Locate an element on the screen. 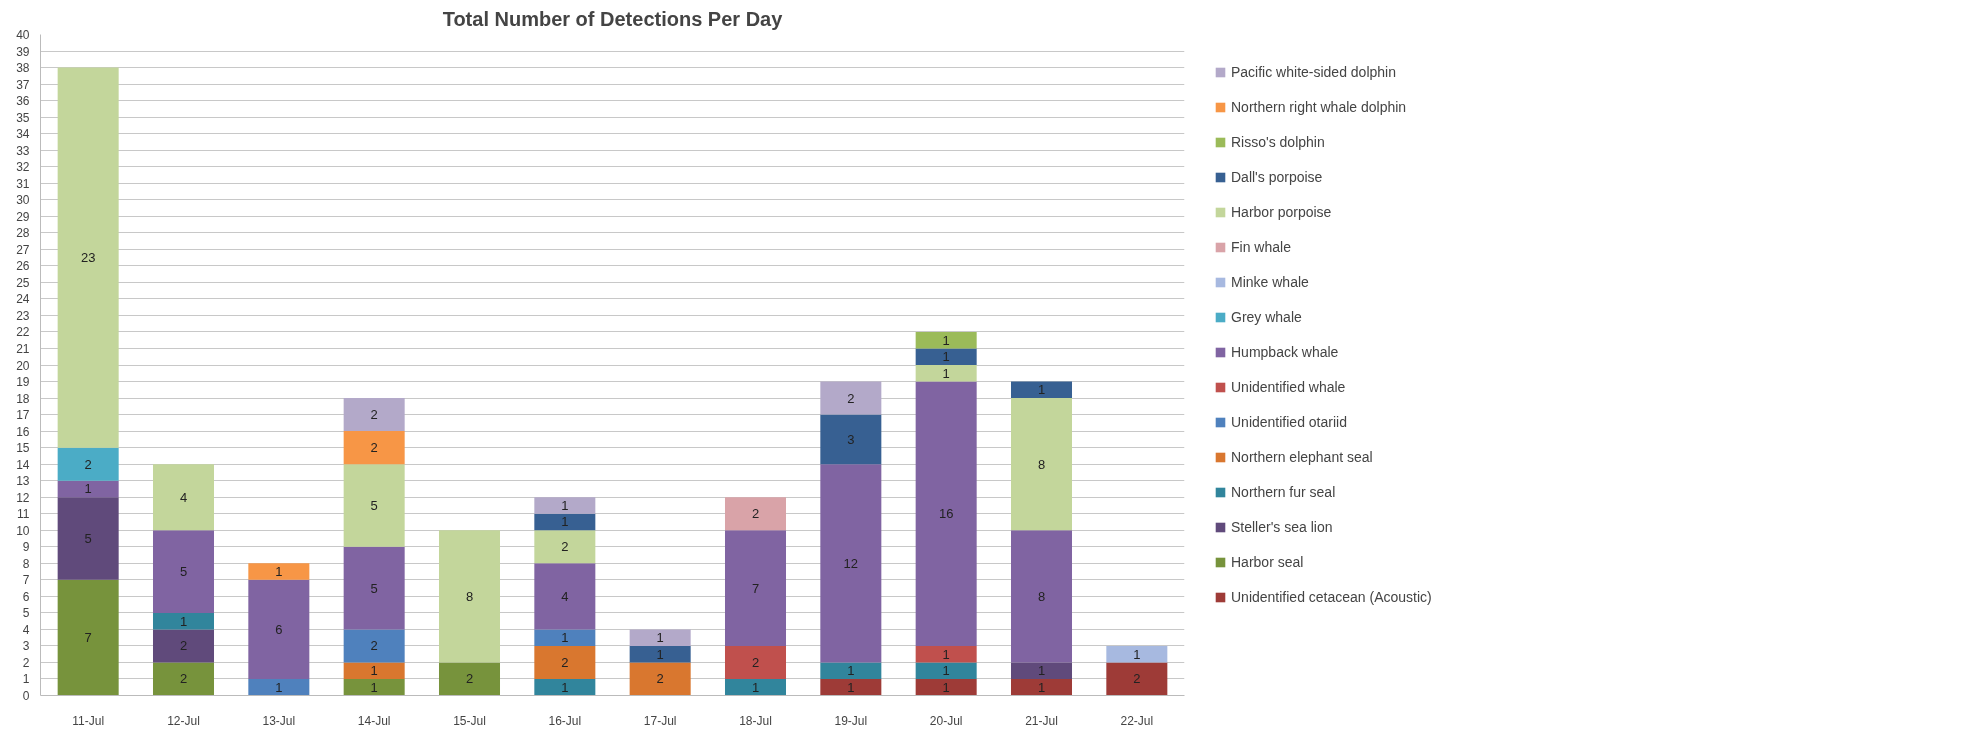  x-tick-label: 18-Jul is located at coordinates (755, 720).